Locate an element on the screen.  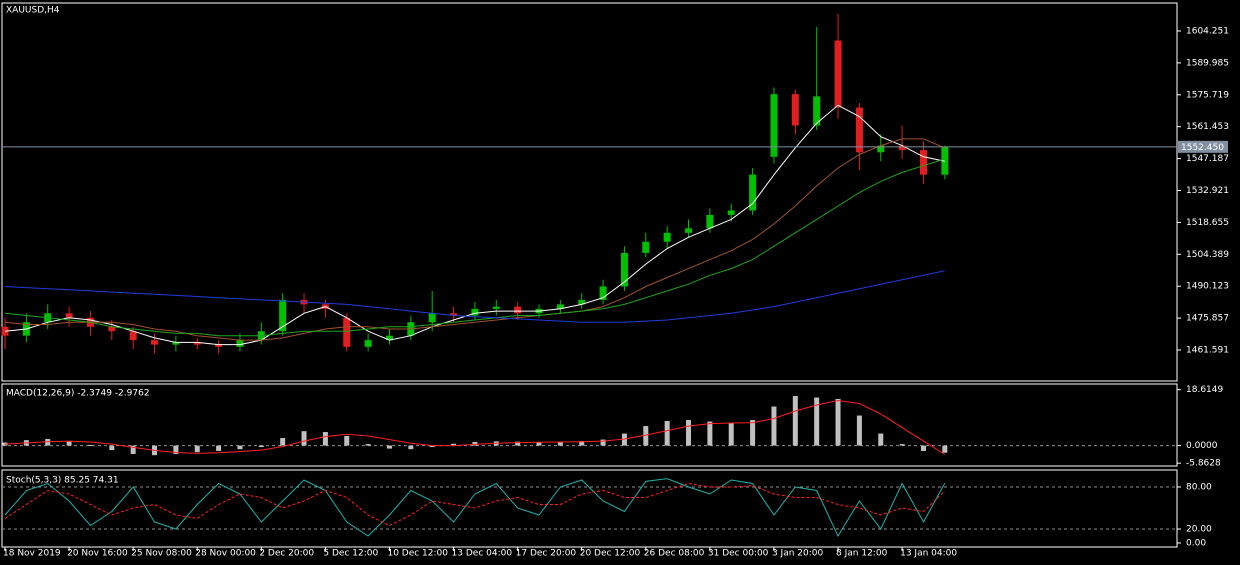
y-tick-label: 80.00 is located at coordinates (1199, 488).